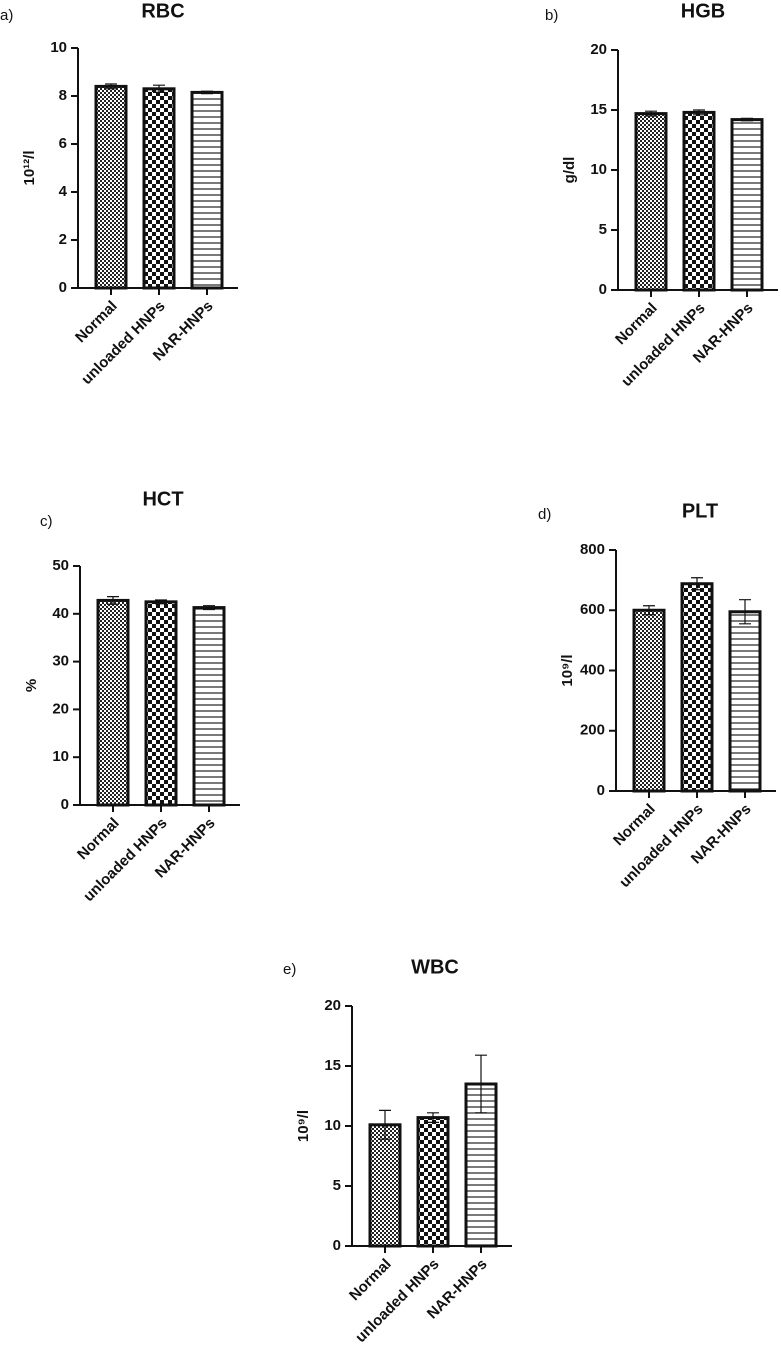 The image size is (781, 1368). I want to click on y-tick-label: 30, so click(60, 661).